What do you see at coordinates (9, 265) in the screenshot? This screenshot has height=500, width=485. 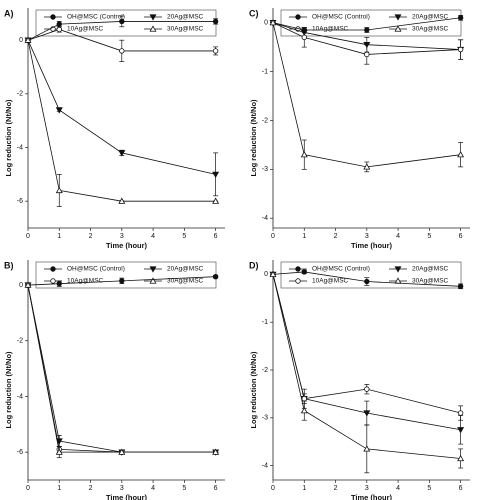 I see `panel-label: B)` at bounding box center [9, 265].